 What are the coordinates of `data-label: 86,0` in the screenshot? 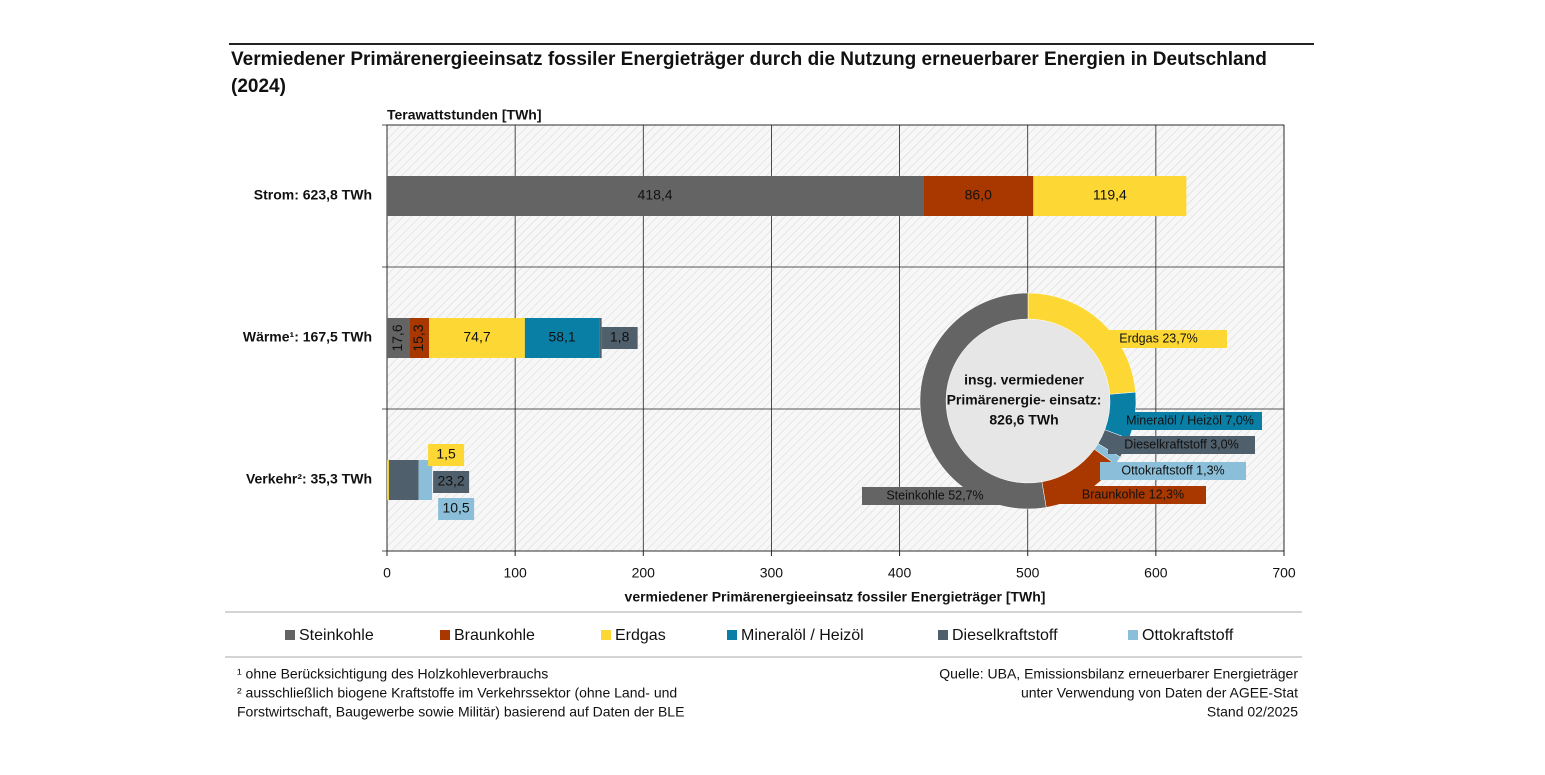 It's located at (978, 195).